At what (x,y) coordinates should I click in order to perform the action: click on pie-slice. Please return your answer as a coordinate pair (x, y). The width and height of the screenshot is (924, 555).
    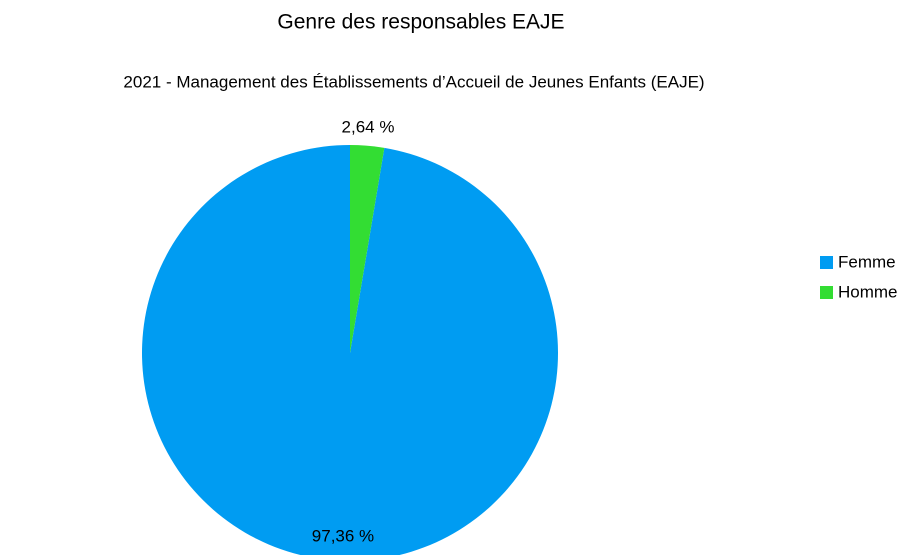
    Looking at the image, I should click on (367, 249).